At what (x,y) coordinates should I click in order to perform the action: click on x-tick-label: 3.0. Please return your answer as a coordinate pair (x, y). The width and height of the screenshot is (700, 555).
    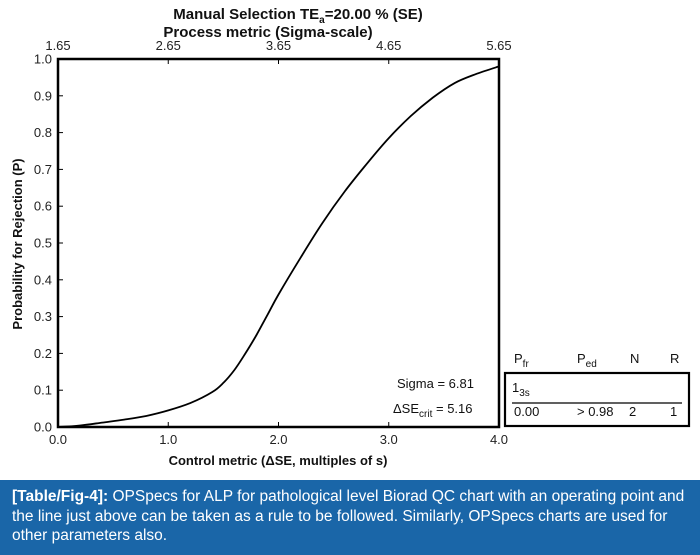
    Looking at the image, I should click on (389, 439).